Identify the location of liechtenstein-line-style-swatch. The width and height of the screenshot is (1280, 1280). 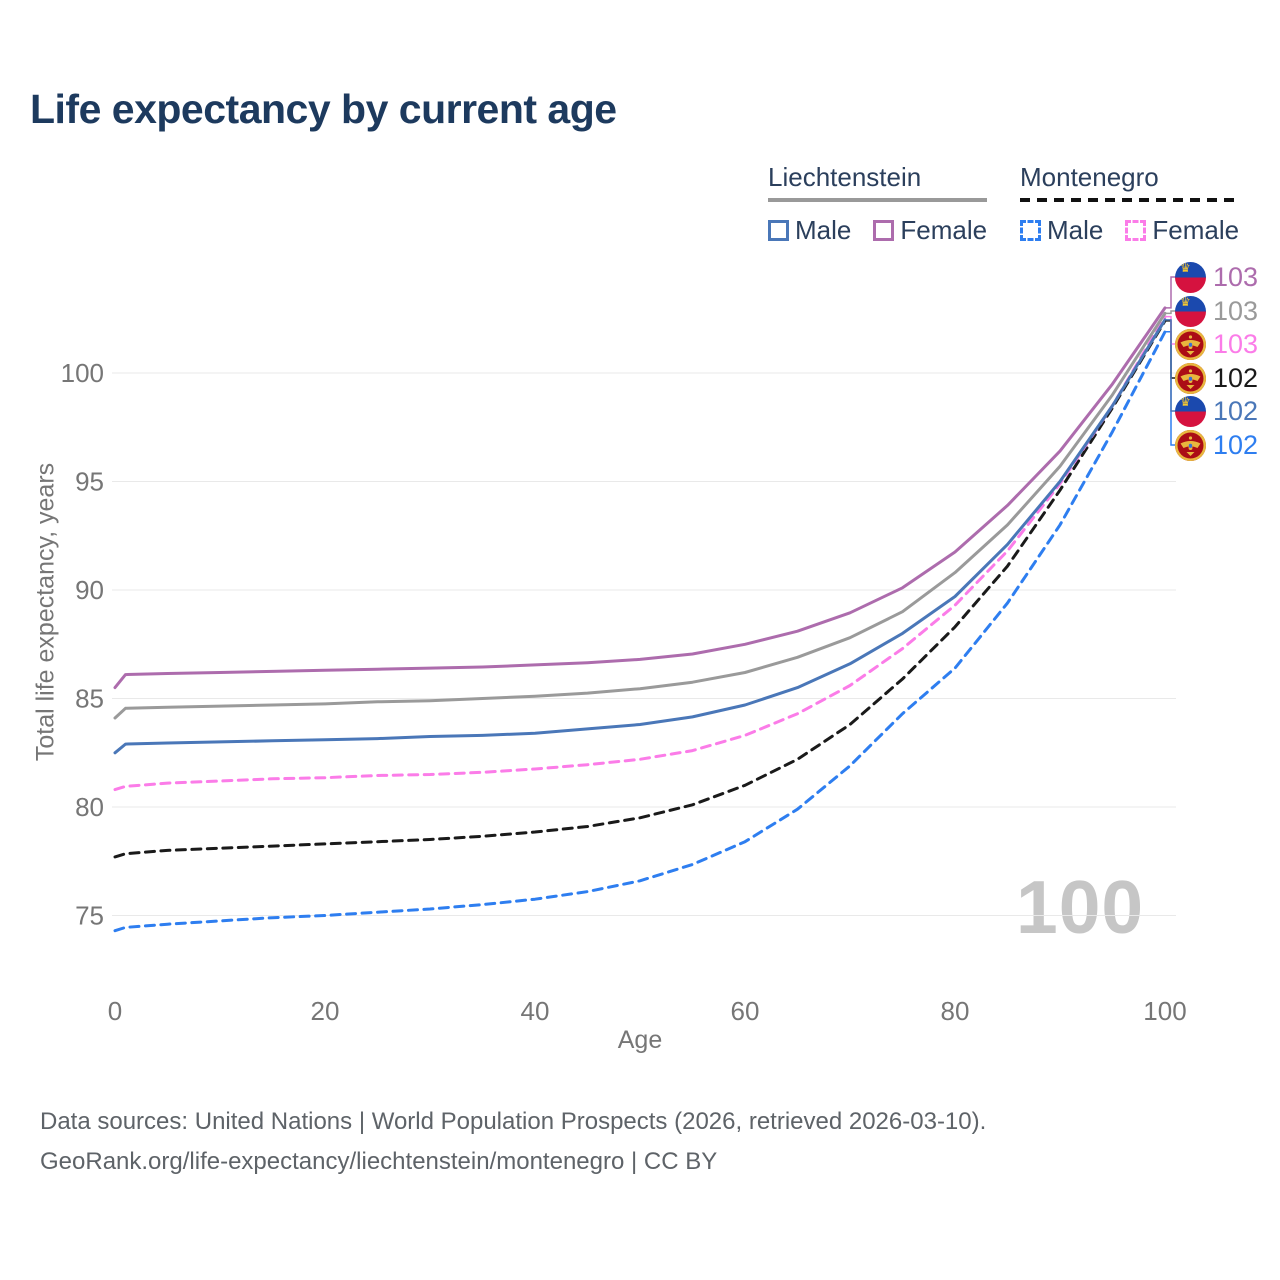
(878, 200).